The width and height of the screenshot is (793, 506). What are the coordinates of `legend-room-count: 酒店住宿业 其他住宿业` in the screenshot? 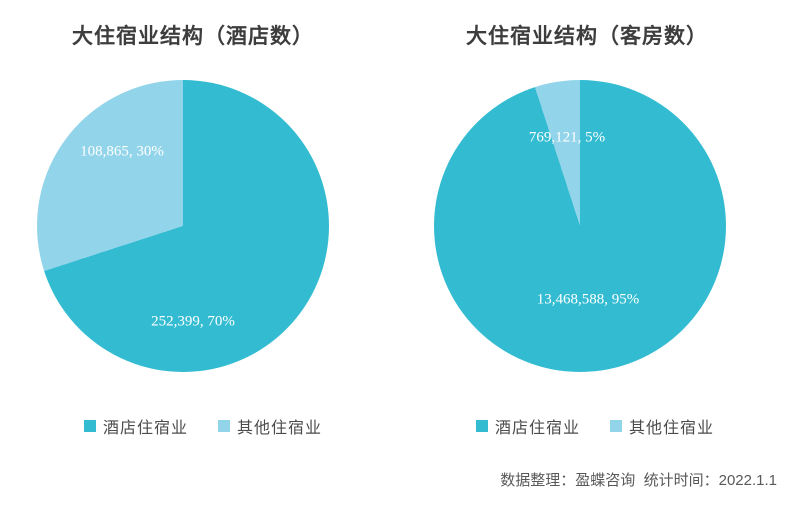 It's located at (595, 426).